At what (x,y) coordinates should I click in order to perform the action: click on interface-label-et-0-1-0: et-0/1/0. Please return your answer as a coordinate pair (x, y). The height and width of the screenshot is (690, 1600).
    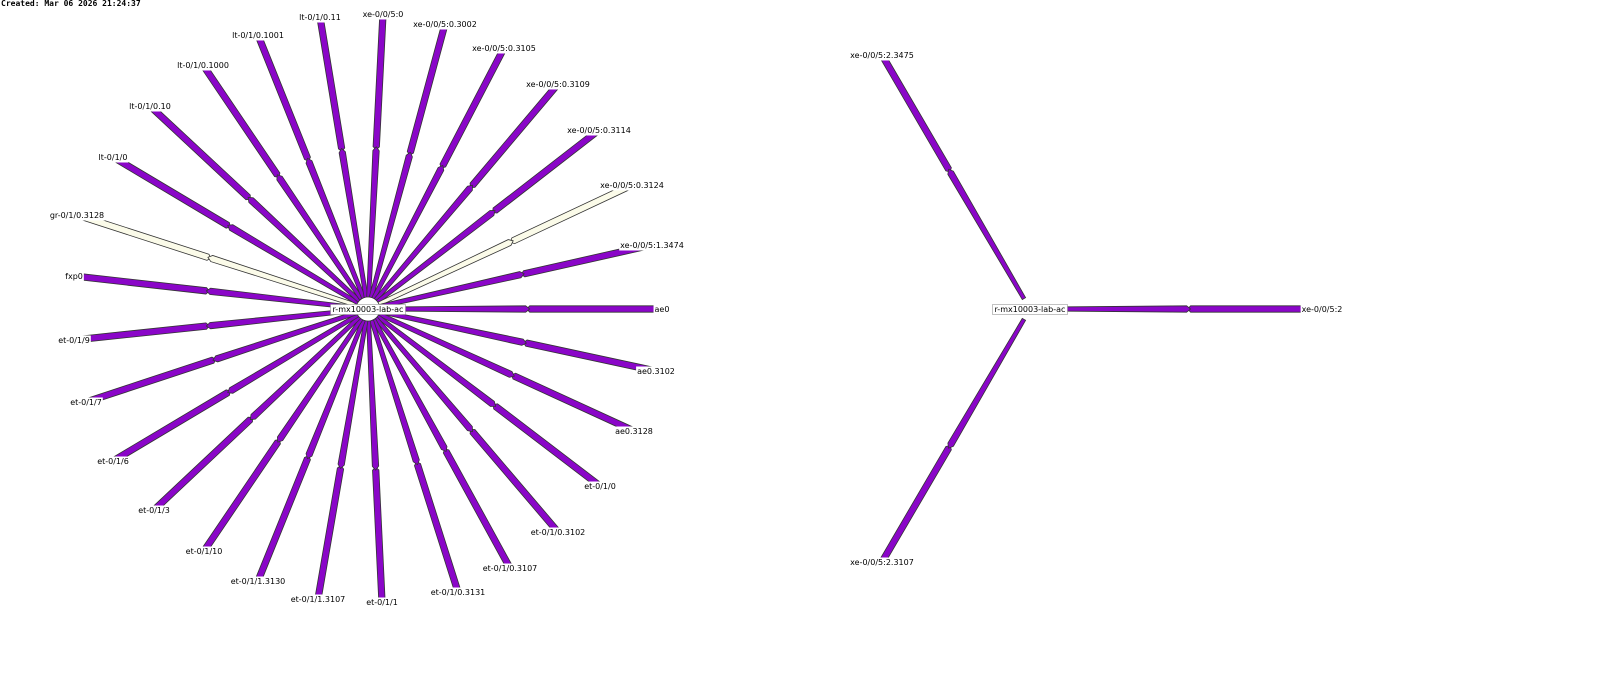
    Looking at the image, I should click on (600, 486).